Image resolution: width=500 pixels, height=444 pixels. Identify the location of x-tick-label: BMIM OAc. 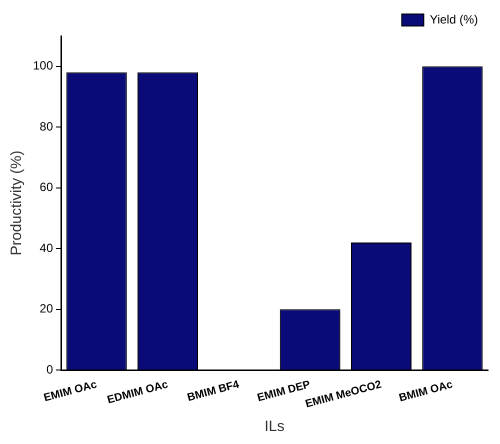
(426, 391).